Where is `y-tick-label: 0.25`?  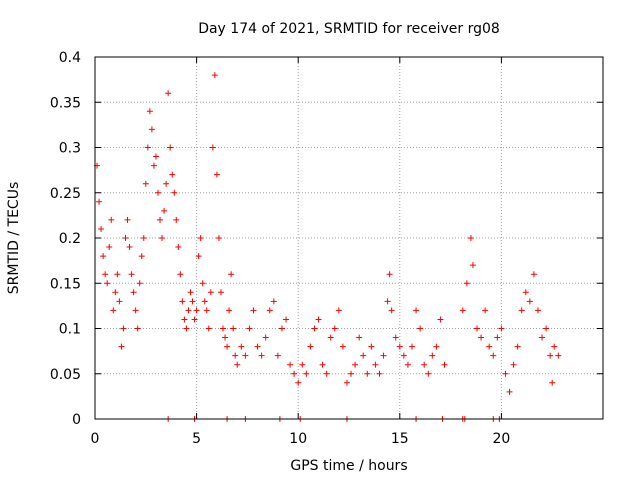 y-tick-label: 0.25 is located at coordinates (65, 194).